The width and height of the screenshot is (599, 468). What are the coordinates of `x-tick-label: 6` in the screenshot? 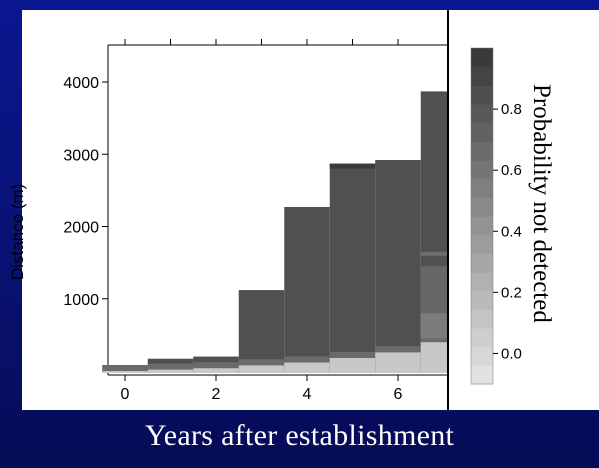 It's located at (398, 394).